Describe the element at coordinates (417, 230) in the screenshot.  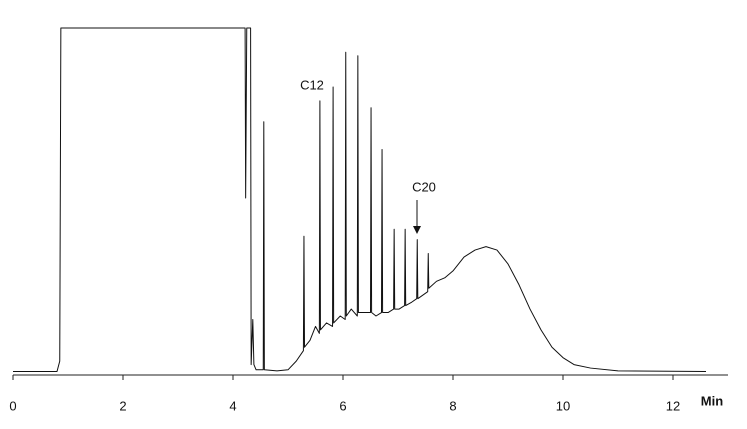
I see `annotation-arrowhead` at that location.